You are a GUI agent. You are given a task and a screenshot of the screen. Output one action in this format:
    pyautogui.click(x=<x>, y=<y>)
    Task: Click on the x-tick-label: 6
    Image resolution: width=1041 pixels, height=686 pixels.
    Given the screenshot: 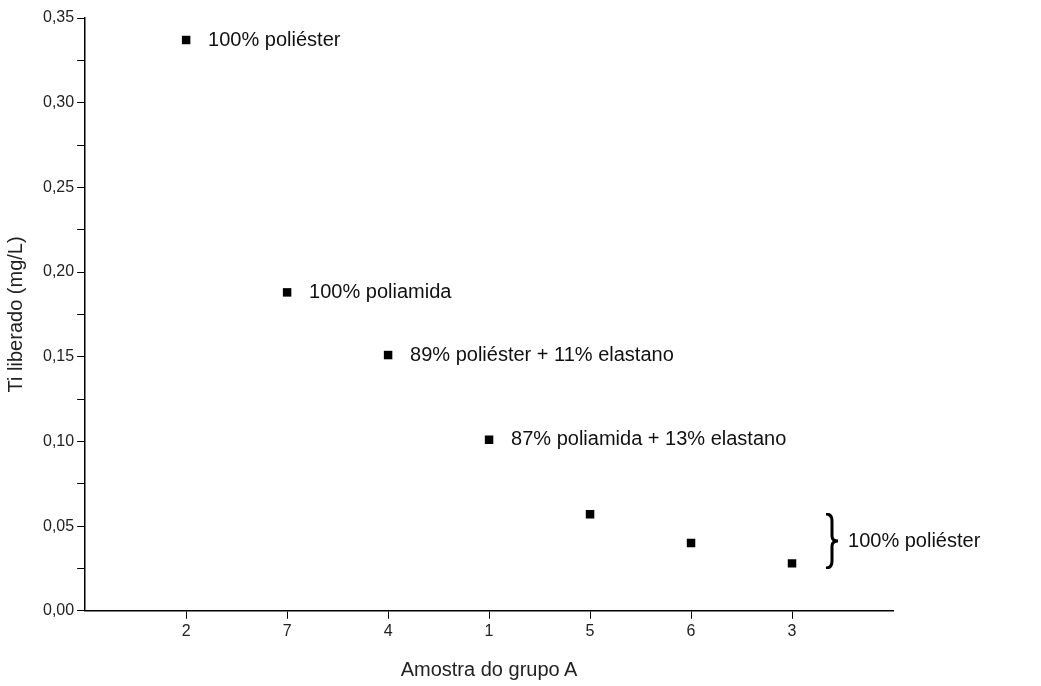 What is the action you would take?
    pyautogui.click(x=691, y=630)
    